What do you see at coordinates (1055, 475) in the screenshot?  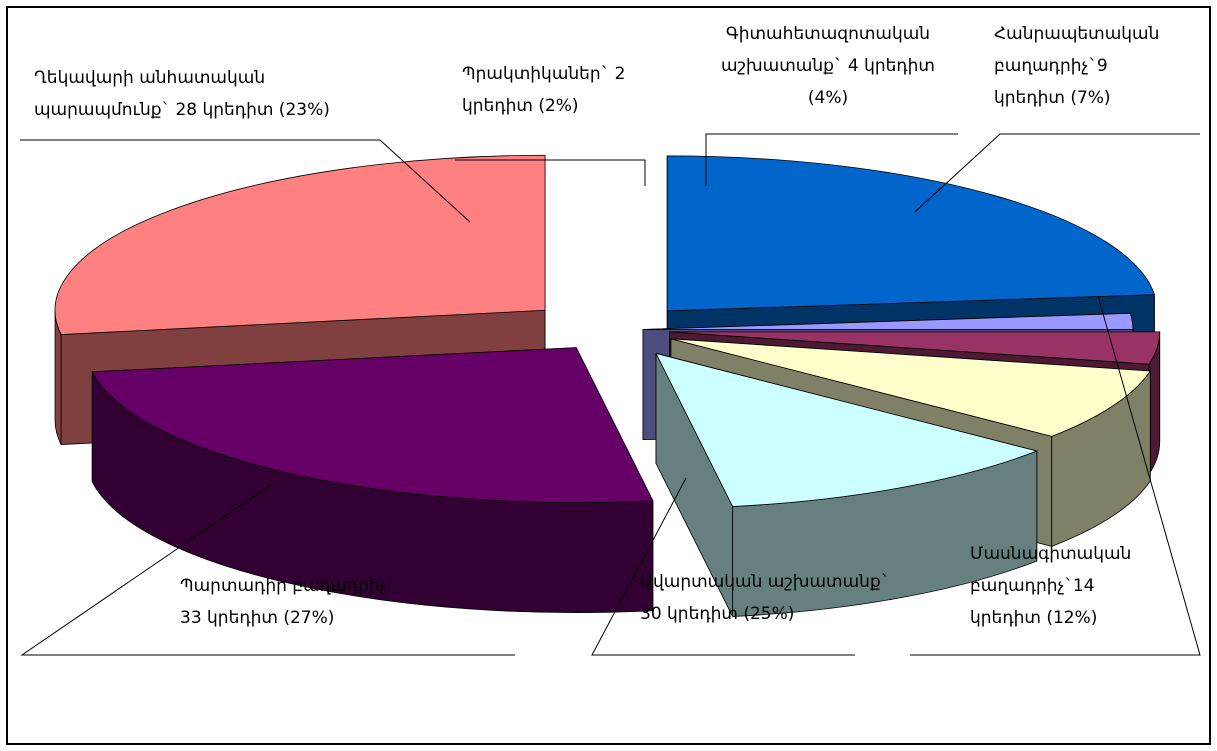 I see `leader-line-specialized` at bounding box center [1055, 475].